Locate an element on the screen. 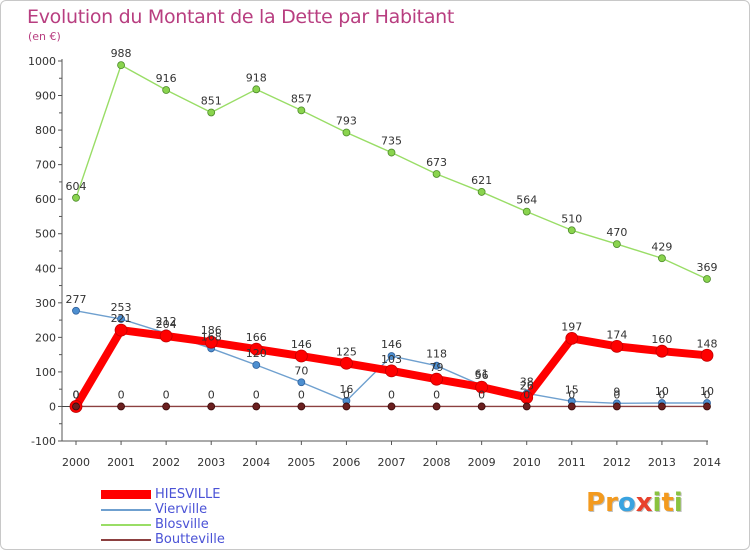 This screenshot has width=750, height=550. data-label-blosville: 429 is located at coordinates (661, 246).